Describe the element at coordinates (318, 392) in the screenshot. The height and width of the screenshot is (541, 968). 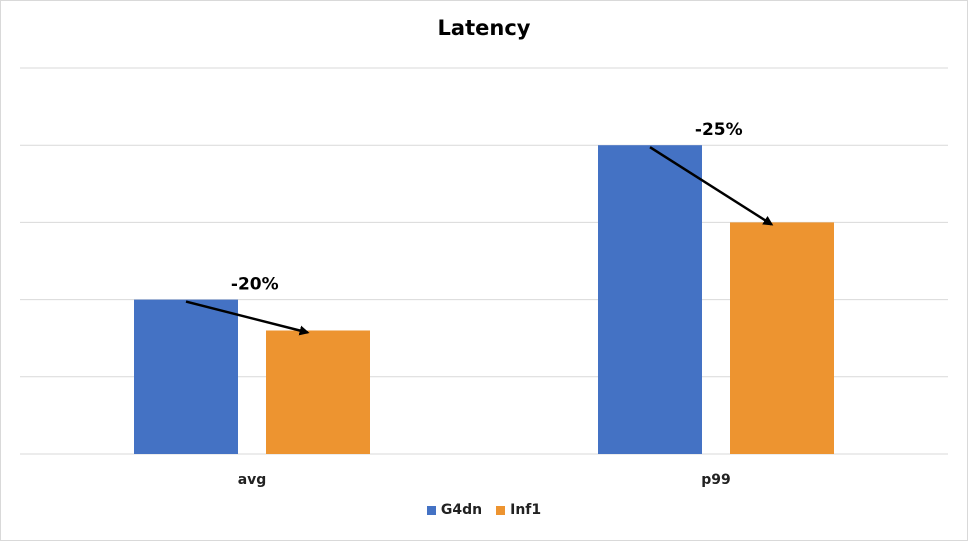
I see `bar-inf1-avg` at that location.